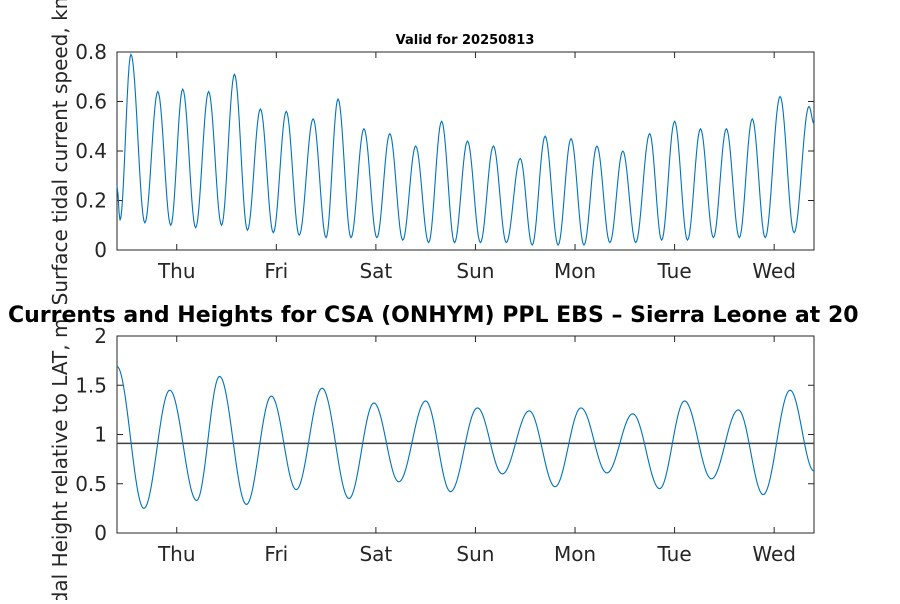 This screenshot has width=900, height=604. Describe the element at coordinates (575, 554) in the screenshot. I see `tidal-height-x-tick-label: Mon` at that location.